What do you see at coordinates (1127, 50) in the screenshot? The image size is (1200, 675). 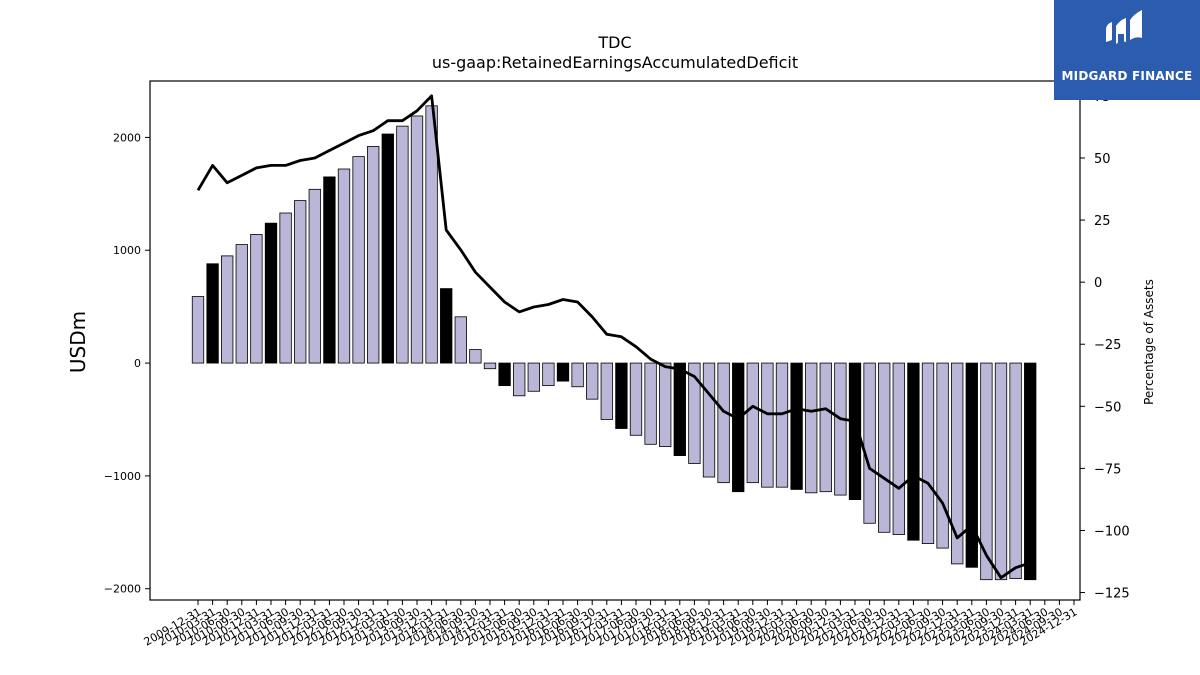 I see `brand-logo: MIDGARD FINANCE` at bounding box center [1127, 50].